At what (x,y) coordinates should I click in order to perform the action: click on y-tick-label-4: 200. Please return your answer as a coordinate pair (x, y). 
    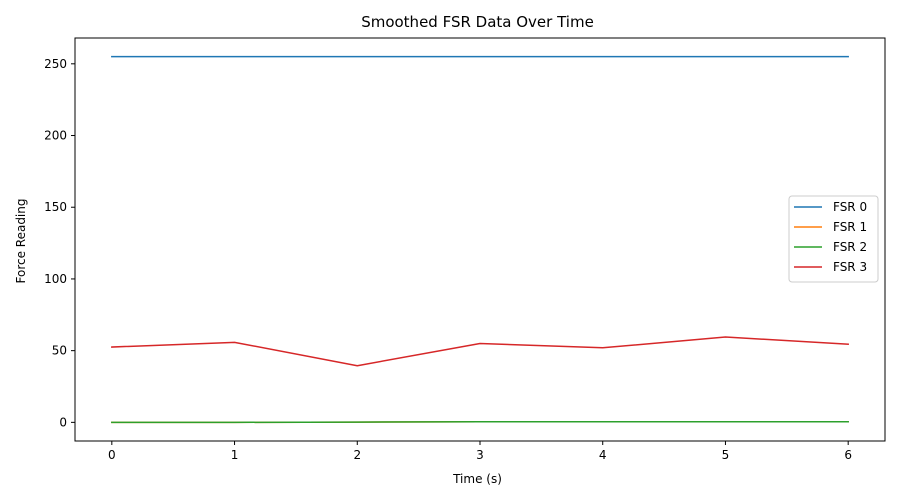
    Looking at the image, I should click on (55, 136).